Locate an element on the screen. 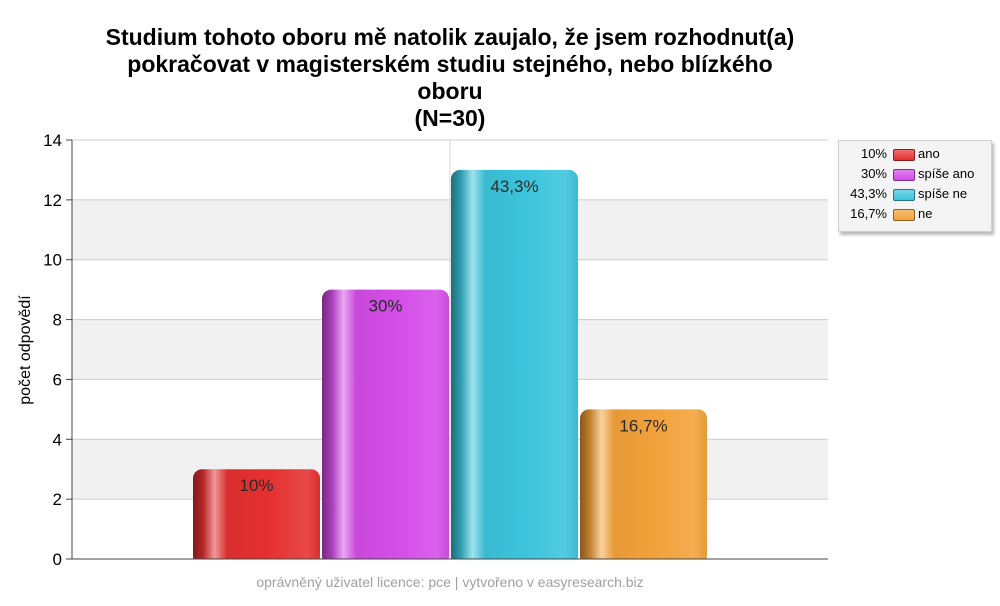  bar-spíše ne: 43,3% is located at coordinates (514, 367).